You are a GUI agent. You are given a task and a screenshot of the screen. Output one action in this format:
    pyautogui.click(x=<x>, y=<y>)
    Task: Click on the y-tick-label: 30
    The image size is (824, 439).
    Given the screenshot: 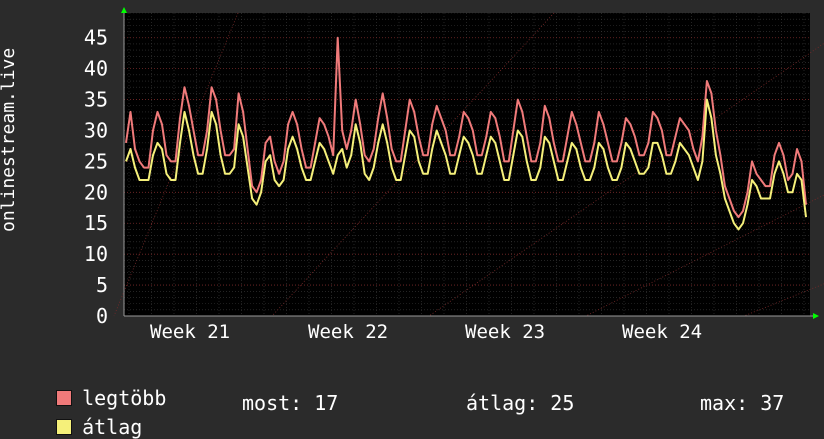 What is the action you would take?
    pyautogui.click(x=96, y=130)
    